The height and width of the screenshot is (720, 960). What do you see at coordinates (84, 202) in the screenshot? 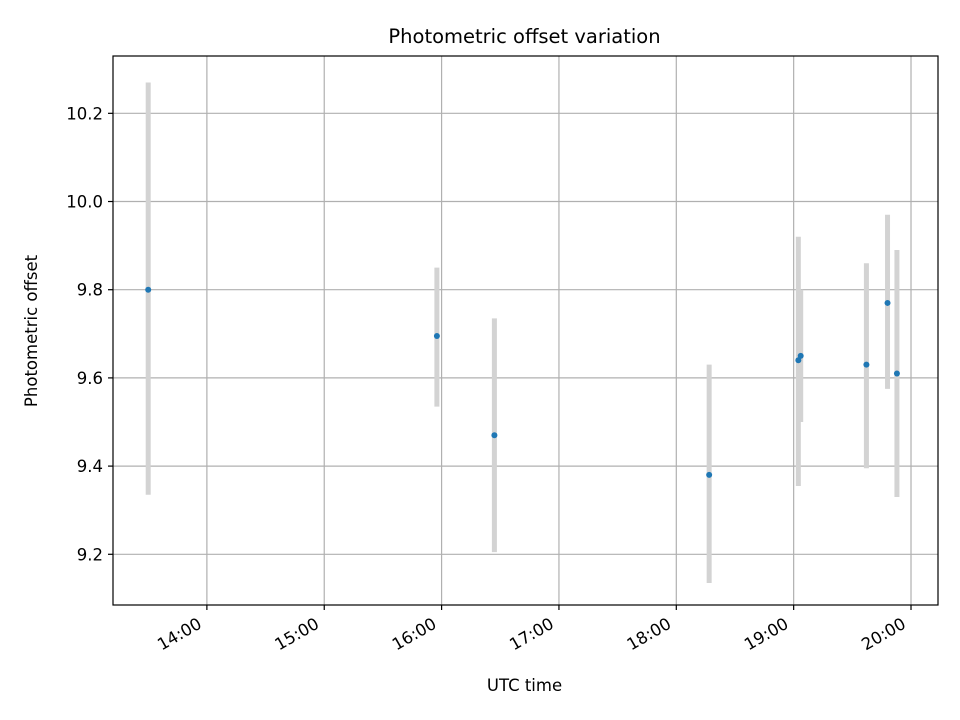
I see `y-tick-label: 10.0` at bounding box center [84, 202].